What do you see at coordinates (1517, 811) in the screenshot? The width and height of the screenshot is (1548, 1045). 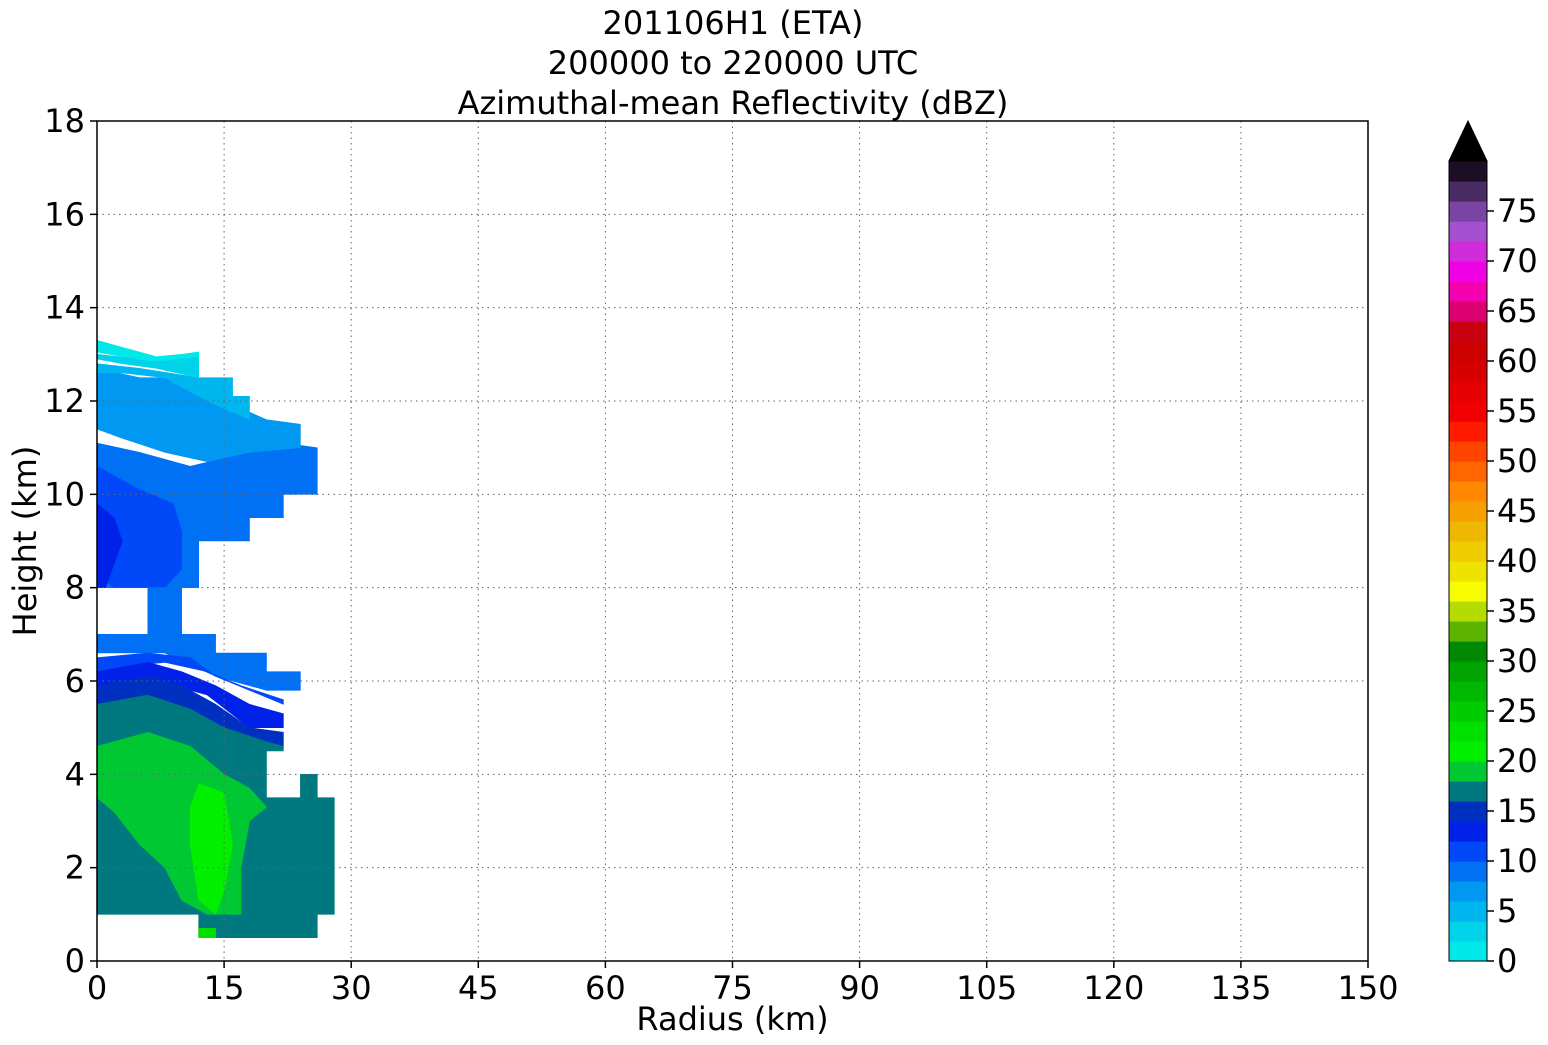 I see `colorbar-tick-label: 15` at bounding box center [1517, 811].